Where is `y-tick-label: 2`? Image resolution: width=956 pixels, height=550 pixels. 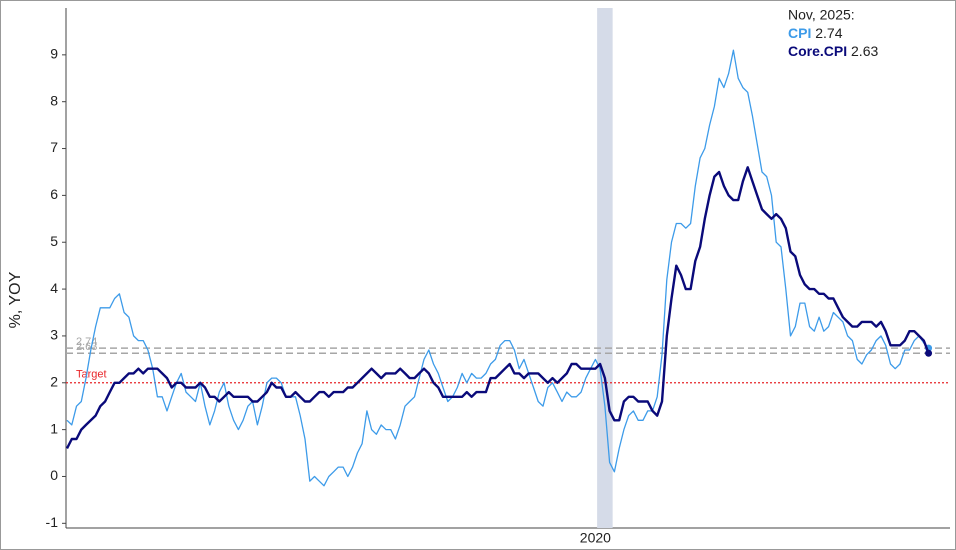
y-tick-label: 2 is located at coordinates (54, 381).